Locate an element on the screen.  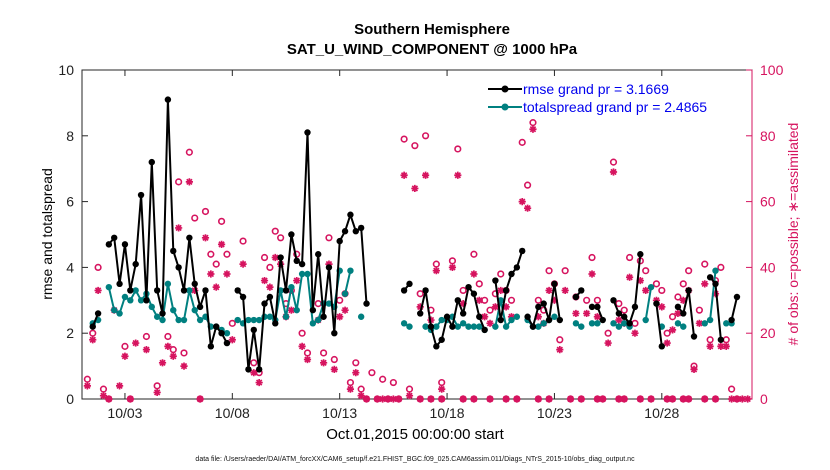
y-tick-label: 6 is located at coordinates (70, 202).